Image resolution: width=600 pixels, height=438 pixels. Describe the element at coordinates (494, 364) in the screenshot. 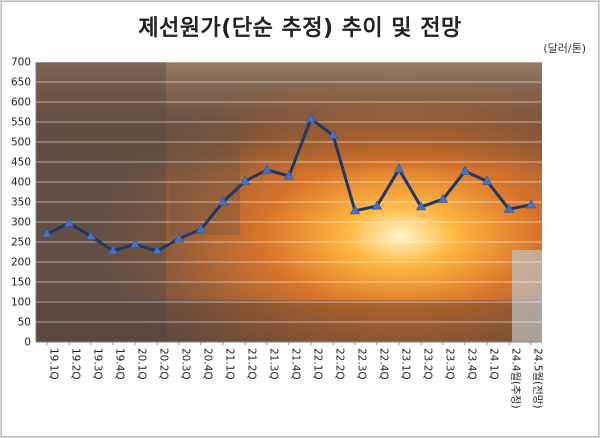

I see `x-tick-label: 24.1Q` at that location.